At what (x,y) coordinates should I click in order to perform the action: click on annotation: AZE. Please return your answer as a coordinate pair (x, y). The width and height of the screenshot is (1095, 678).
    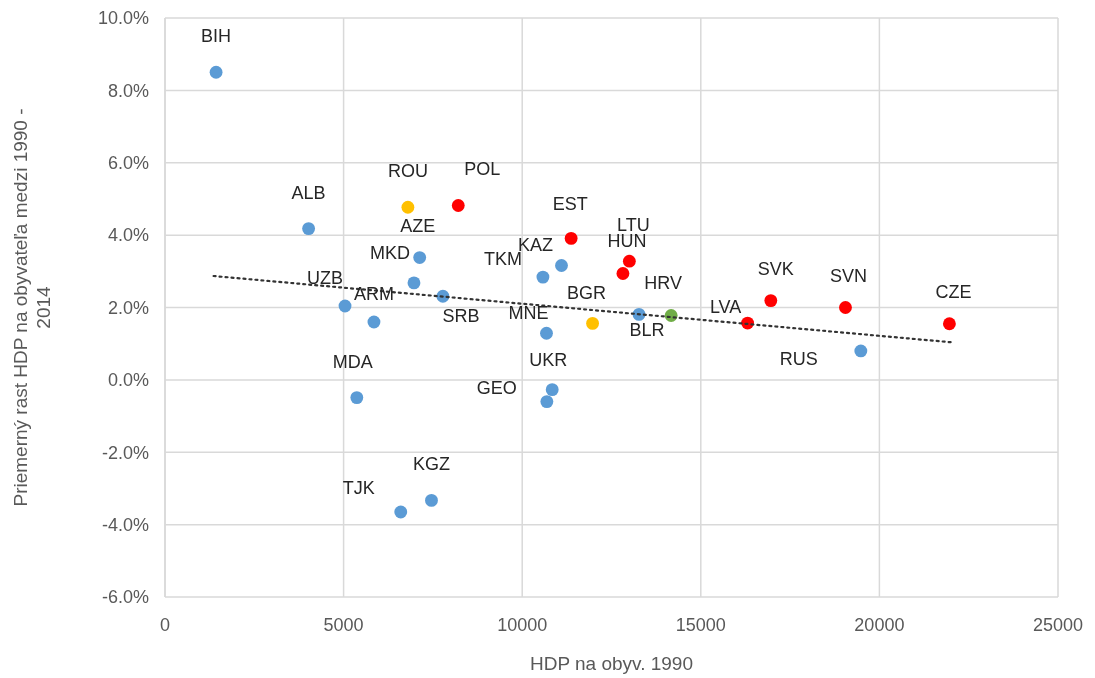
    Looking at the image, I should click on (418, 225).